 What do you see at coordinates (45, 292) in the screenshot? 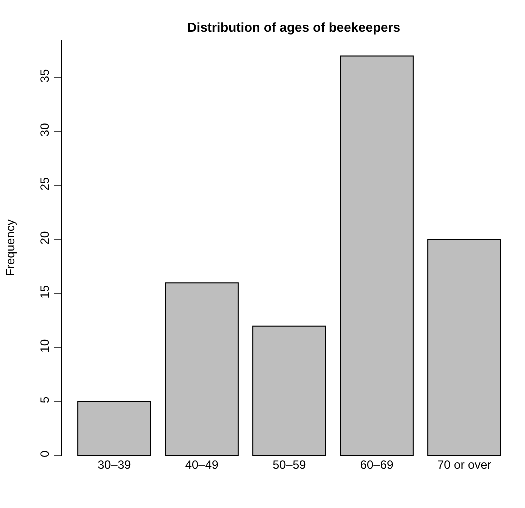
I see `y-tick-label: 15` at bounding box center [45, 292].